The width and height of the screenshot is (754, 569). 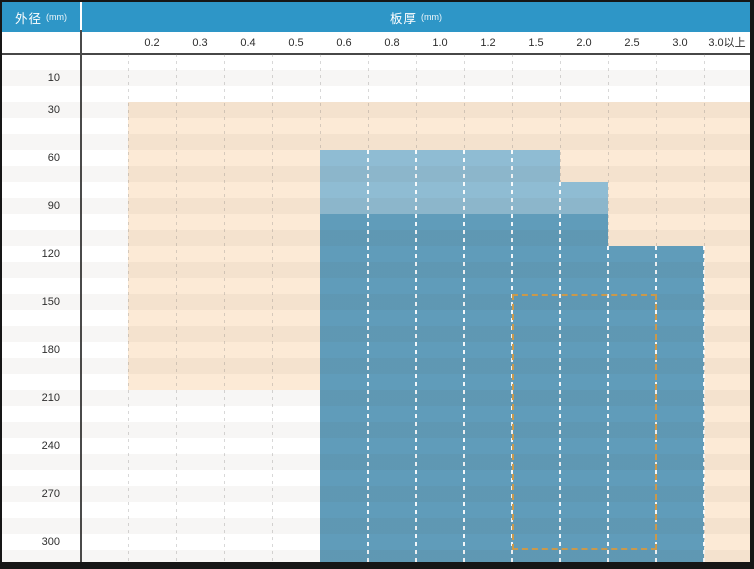 What do you see at coordinates (50, 350) in the screenshot?
I see `row-label: 180` at bounding box center [50, 350].